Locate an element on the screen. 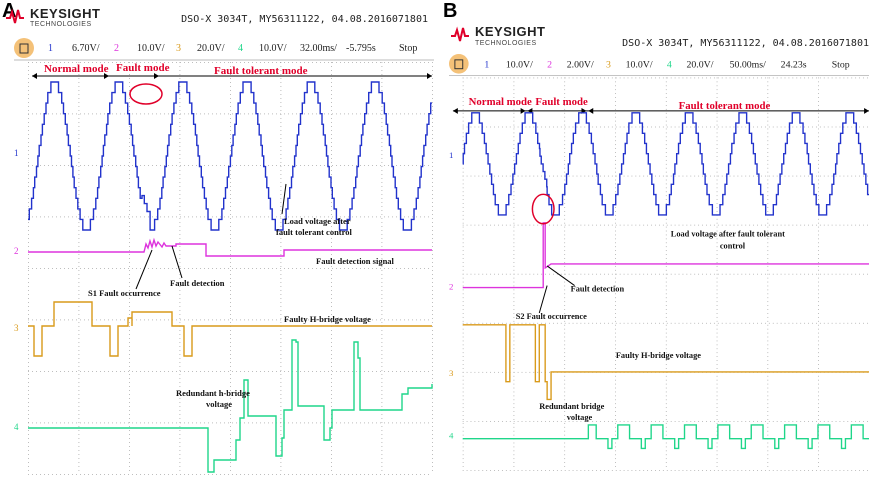  ann-redundant-hbridge: Redundant h-bridge voltage is located at coordinates (213, 398).